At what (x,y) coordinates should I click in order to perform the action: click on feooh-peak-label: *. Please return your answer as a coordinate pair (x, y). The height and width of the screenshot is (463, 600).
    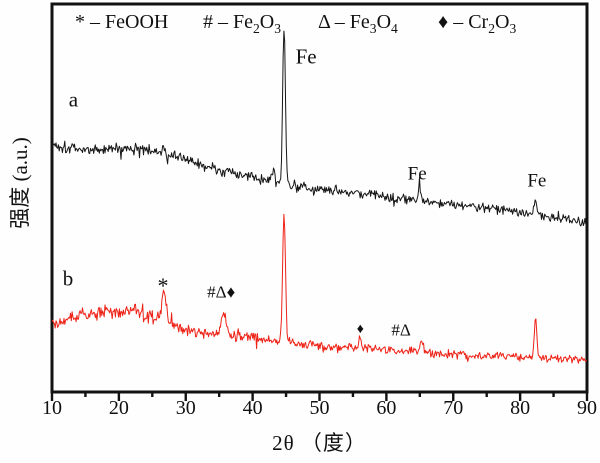
    Looking at the image, I should click on (163, 285).